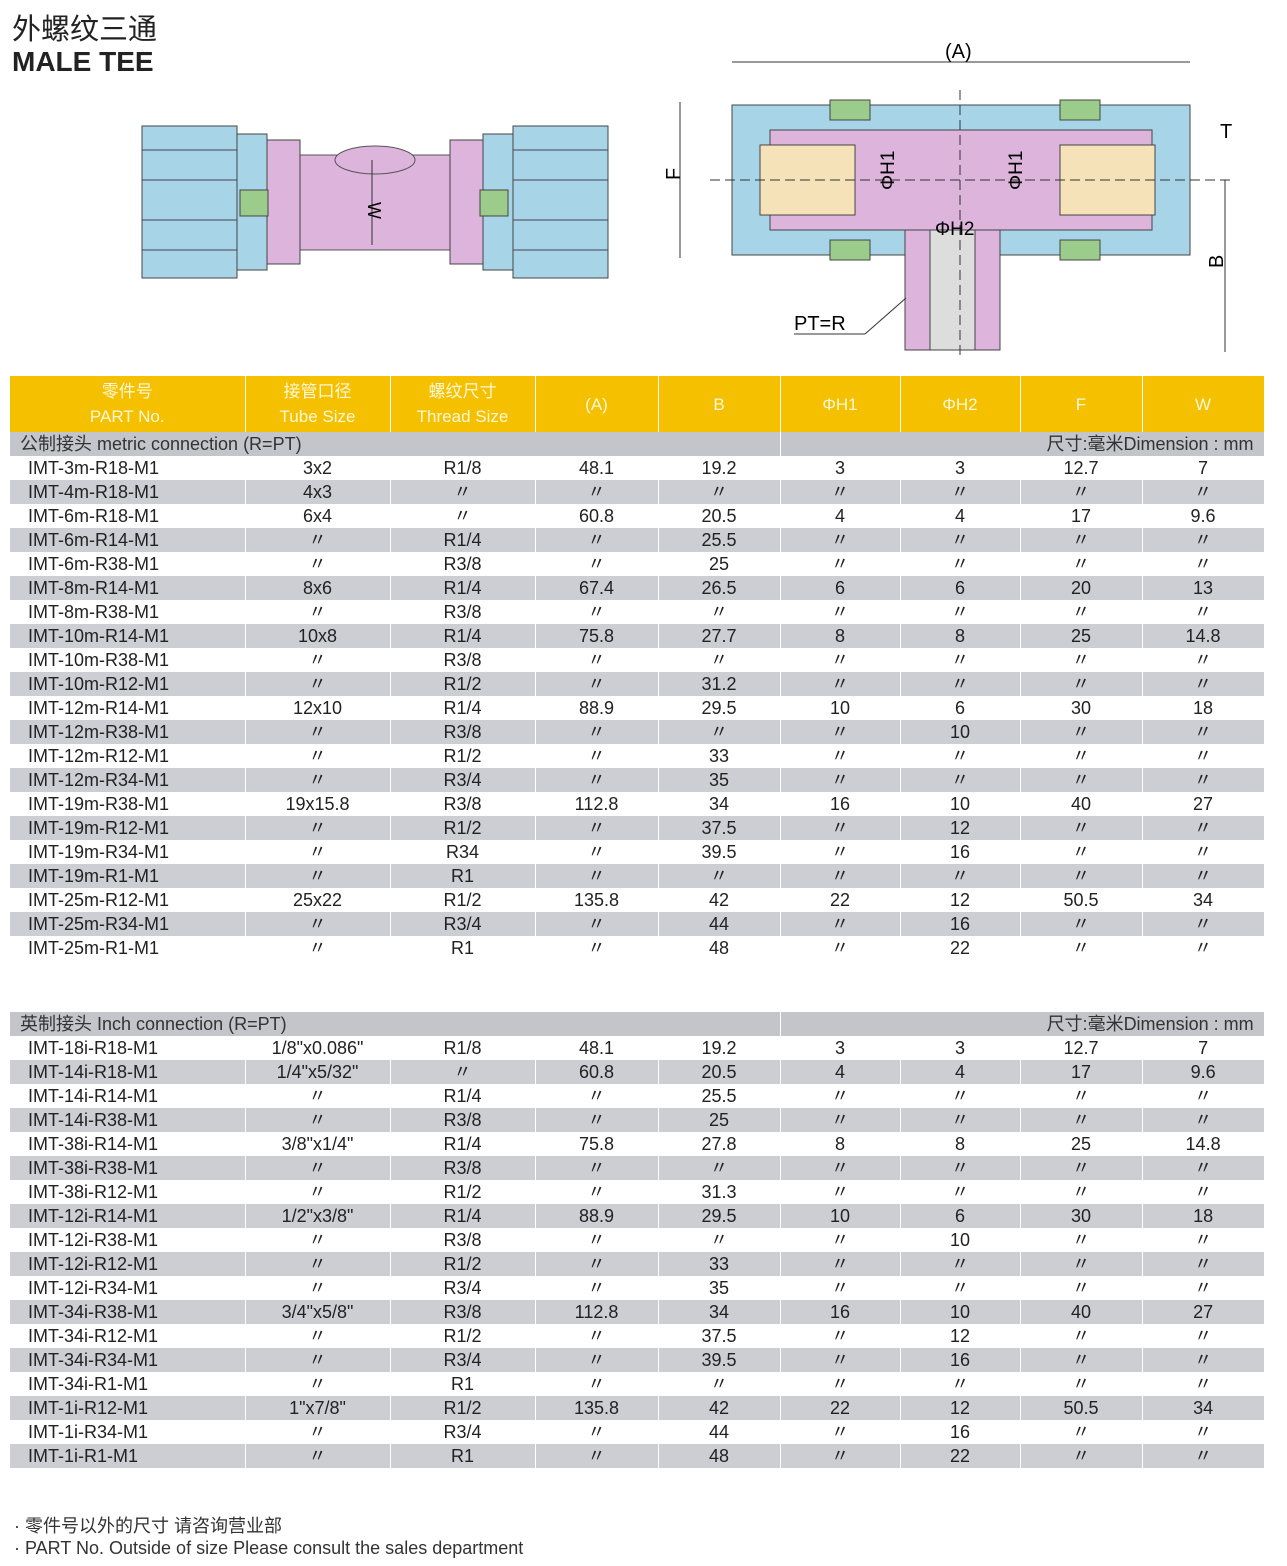 The image size is (1287, 1566). I want to click on table-cell: 3x2, so click(318, 468).